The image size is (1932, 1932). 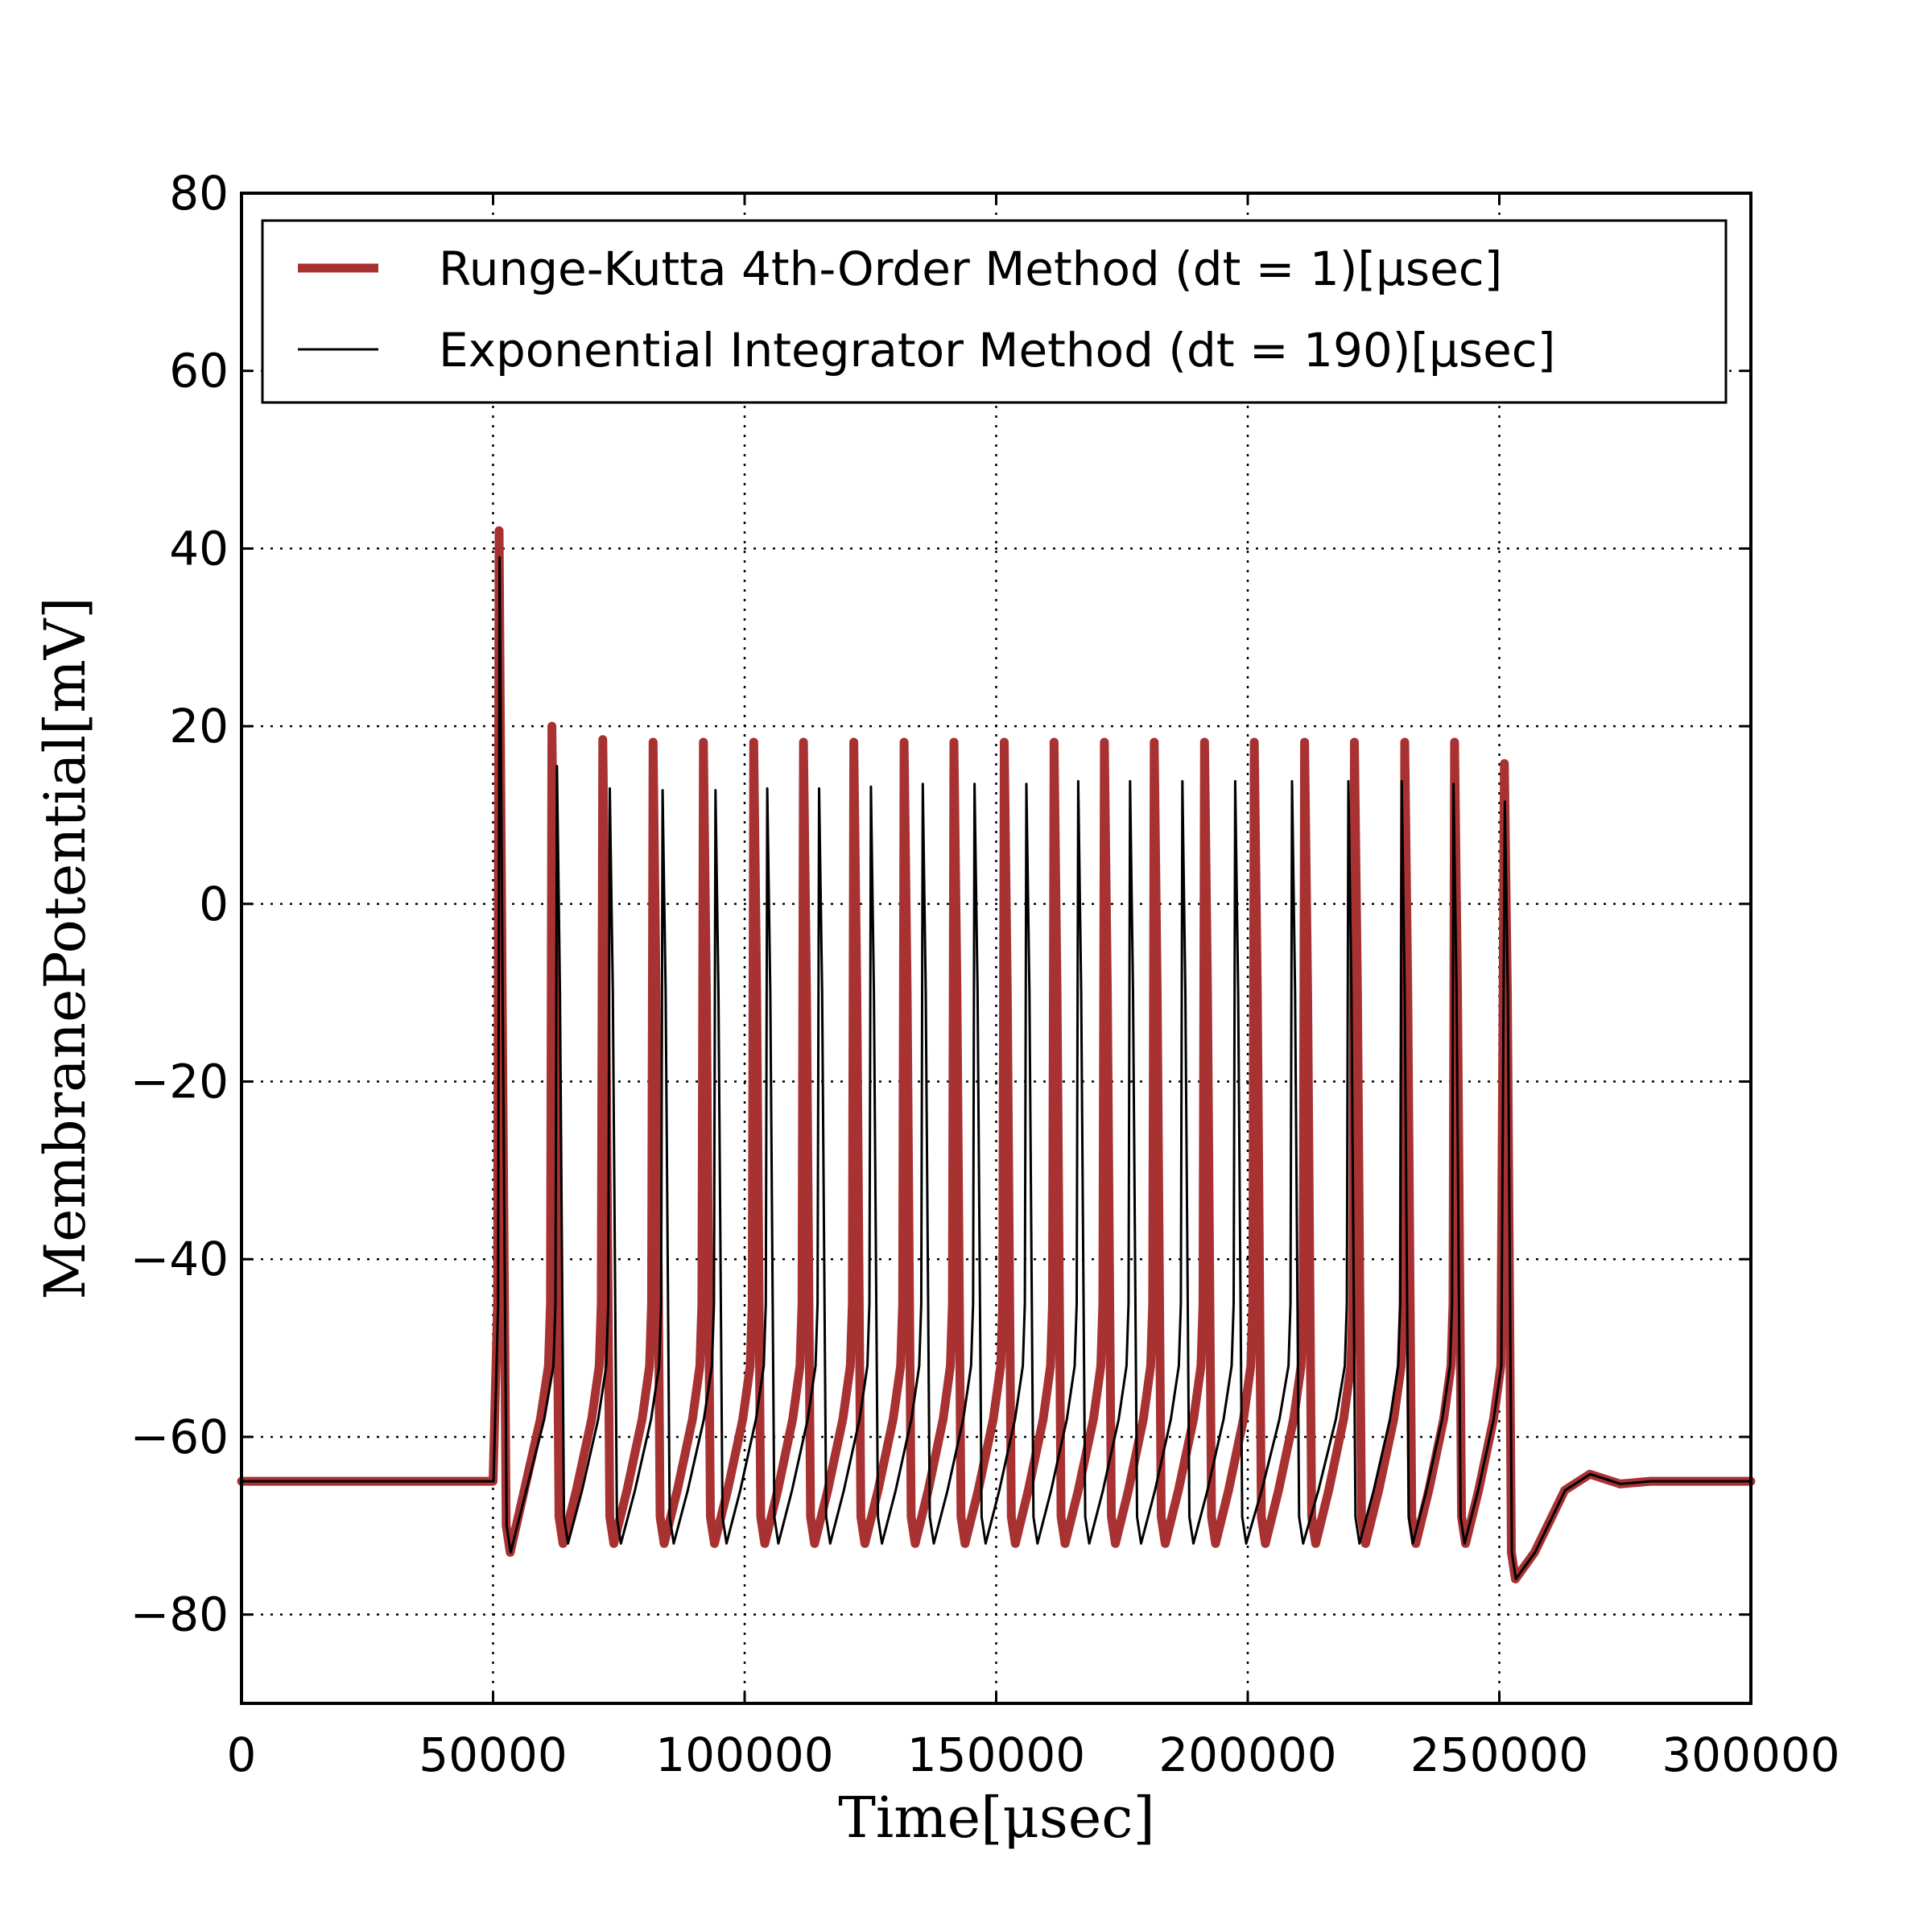 I want to click on x-tick-label: 50000, so click(x=493, y=1755).